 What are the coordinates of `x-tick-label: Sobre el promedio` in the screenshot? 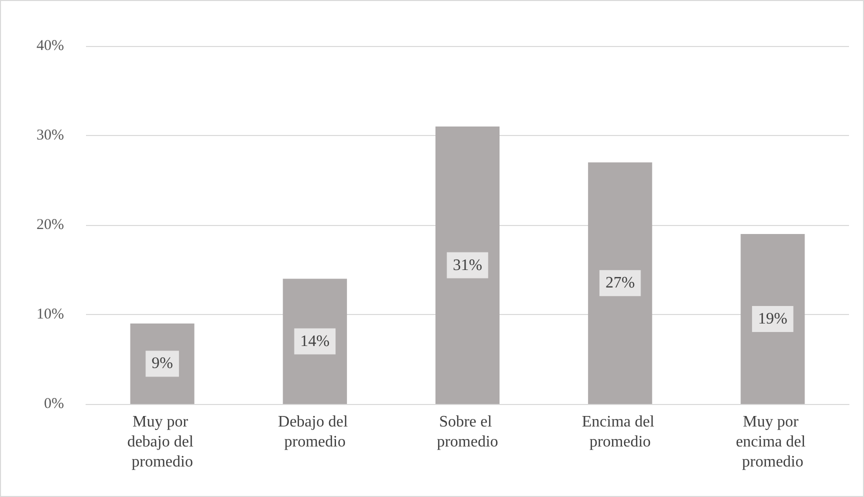 It's located at (467, 432).